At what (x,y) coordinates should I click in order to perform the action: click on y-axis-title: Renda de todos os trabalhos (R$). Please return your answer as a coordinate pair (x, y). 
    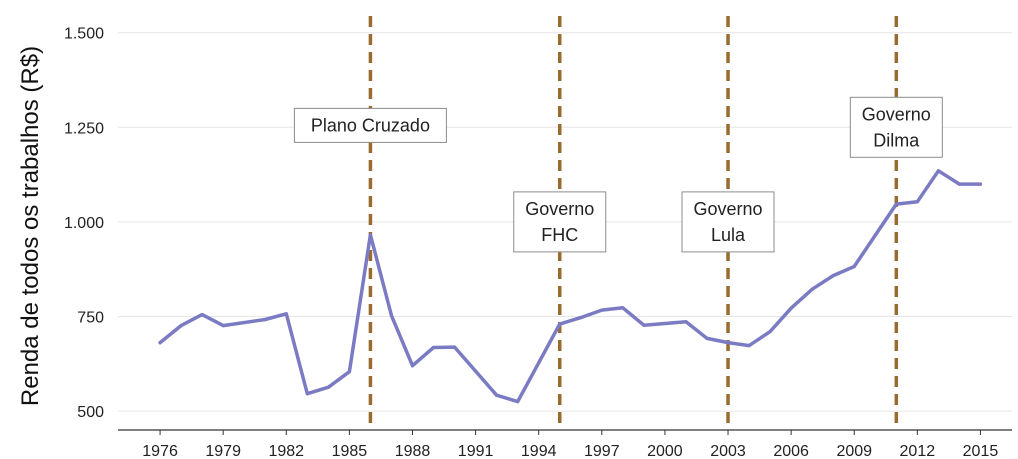
    Looking at the image, I should click on (30, 226).